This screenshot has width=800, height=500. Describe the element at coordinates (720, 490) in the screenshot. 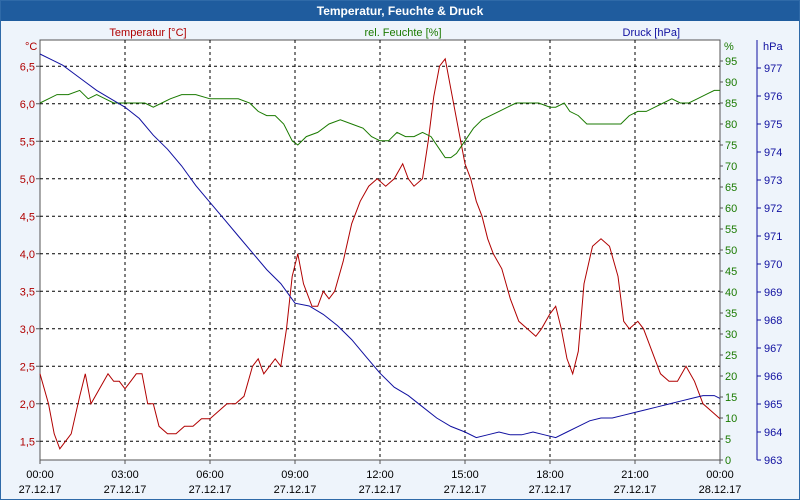

I see `date-tick-label: 28.12.17` at that location.